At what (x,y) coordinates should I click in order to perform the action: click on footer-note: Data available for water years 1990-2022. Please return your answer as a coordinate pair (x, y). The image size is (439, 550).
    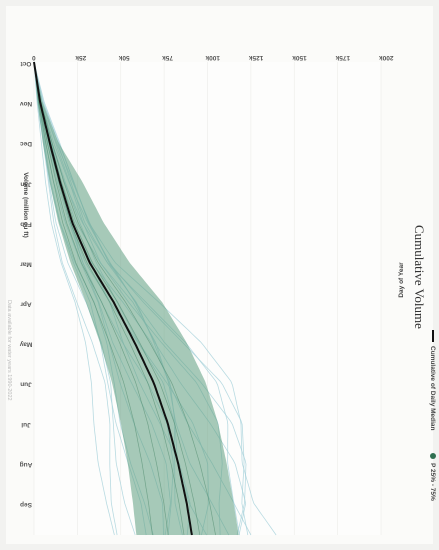
    Looking at the image, I should click on (8, 370).